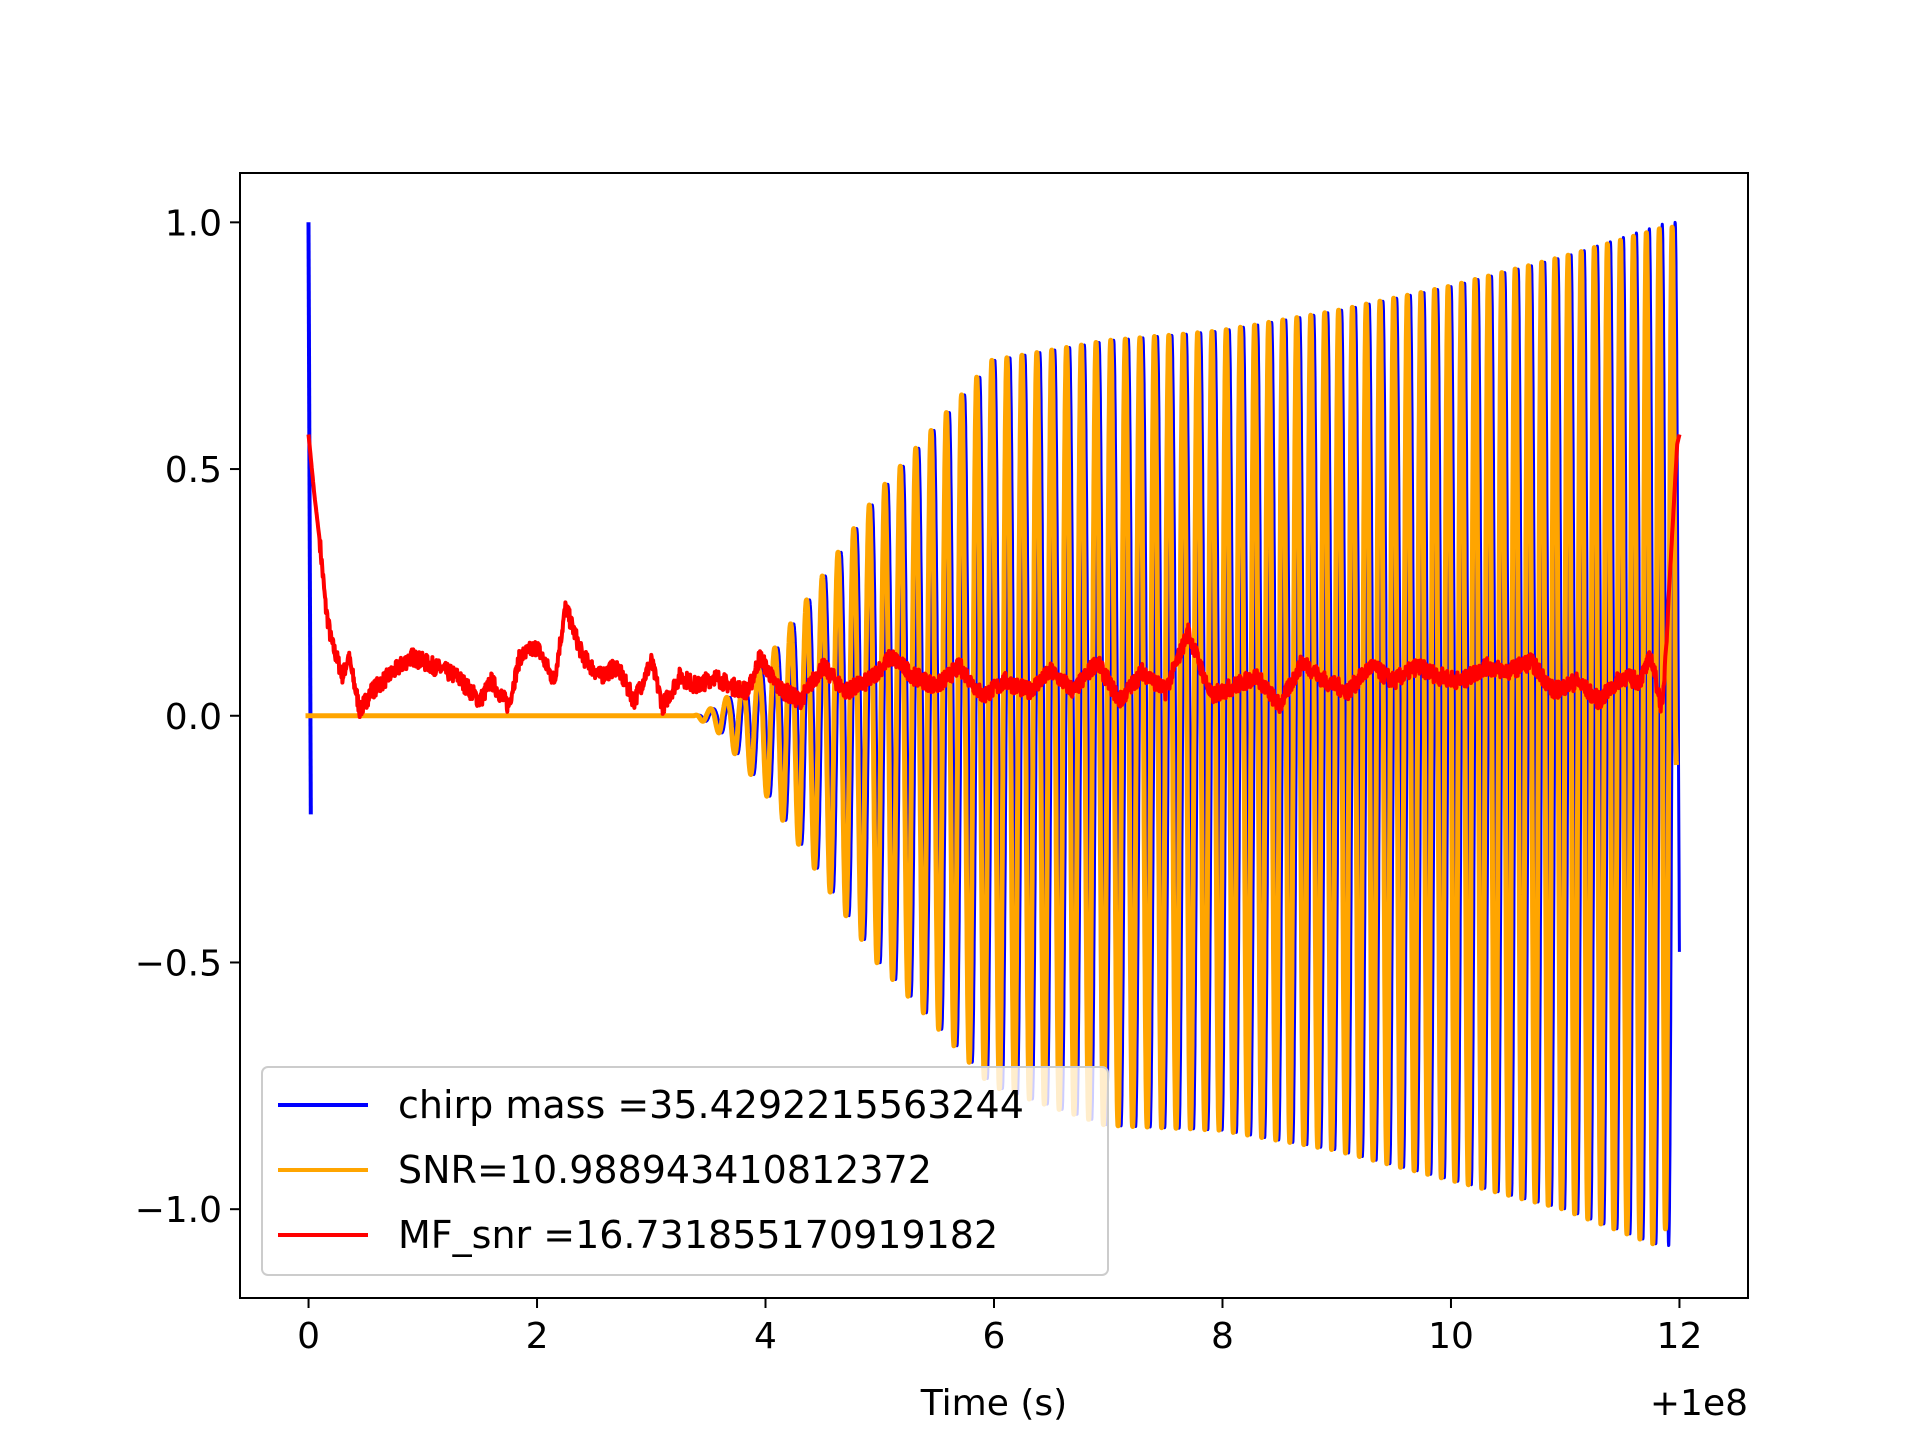 Image resolution: width=1920 pixels, height=1440 pixels. I want to click on y-axis: −1.0 −0.5 0.0 0.5 1.0, so click(187, 717).